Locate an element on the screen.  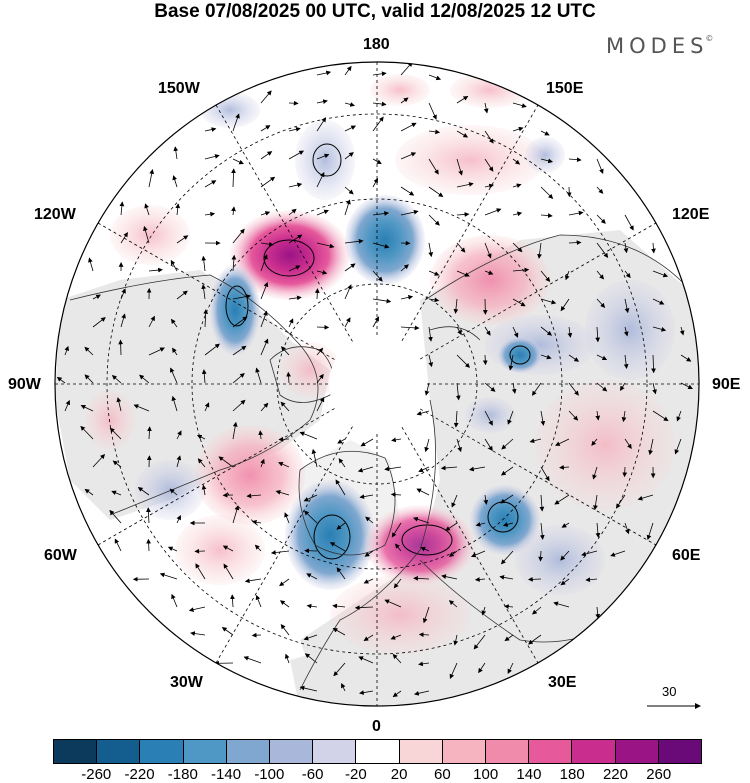
lon-label-120w: 120W is located at coordinates (55, 214).